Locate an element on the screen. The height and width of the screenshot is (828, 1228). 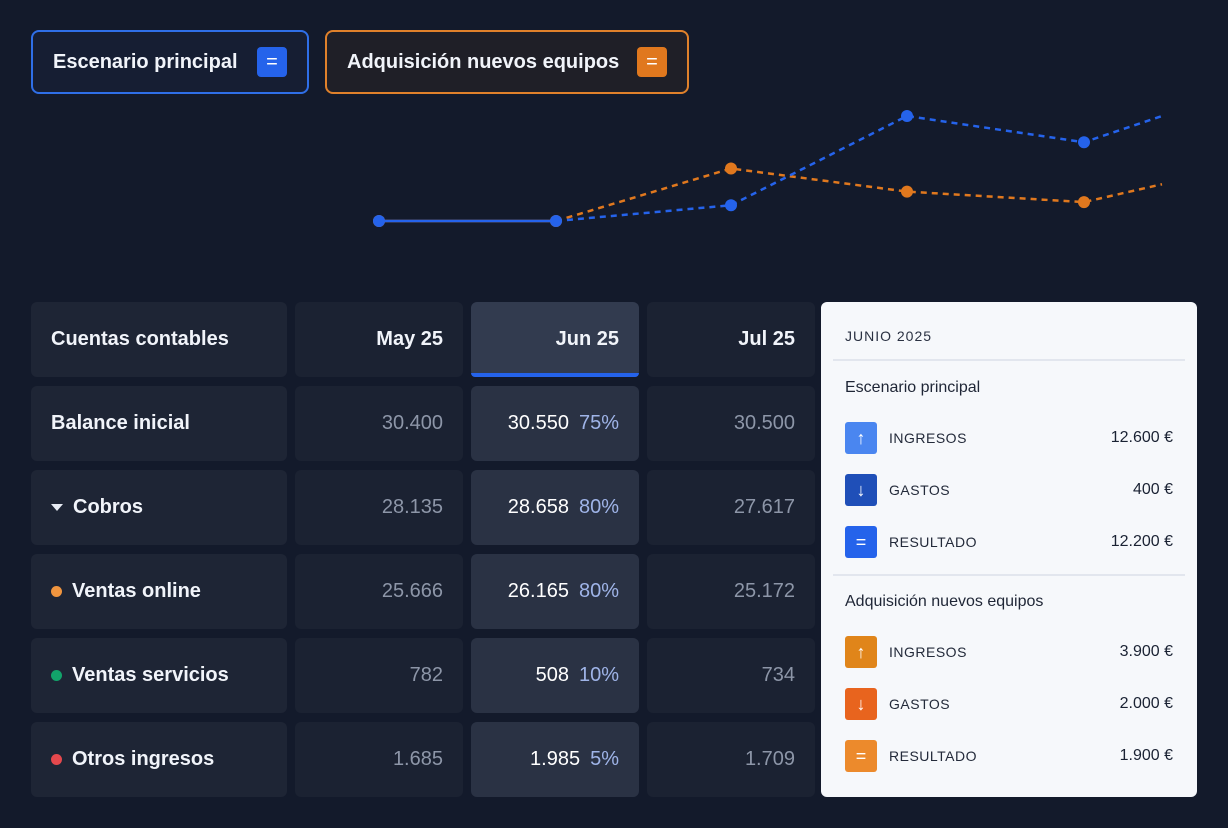
cell-value: 30.550 is located at coordinates (538, 423).